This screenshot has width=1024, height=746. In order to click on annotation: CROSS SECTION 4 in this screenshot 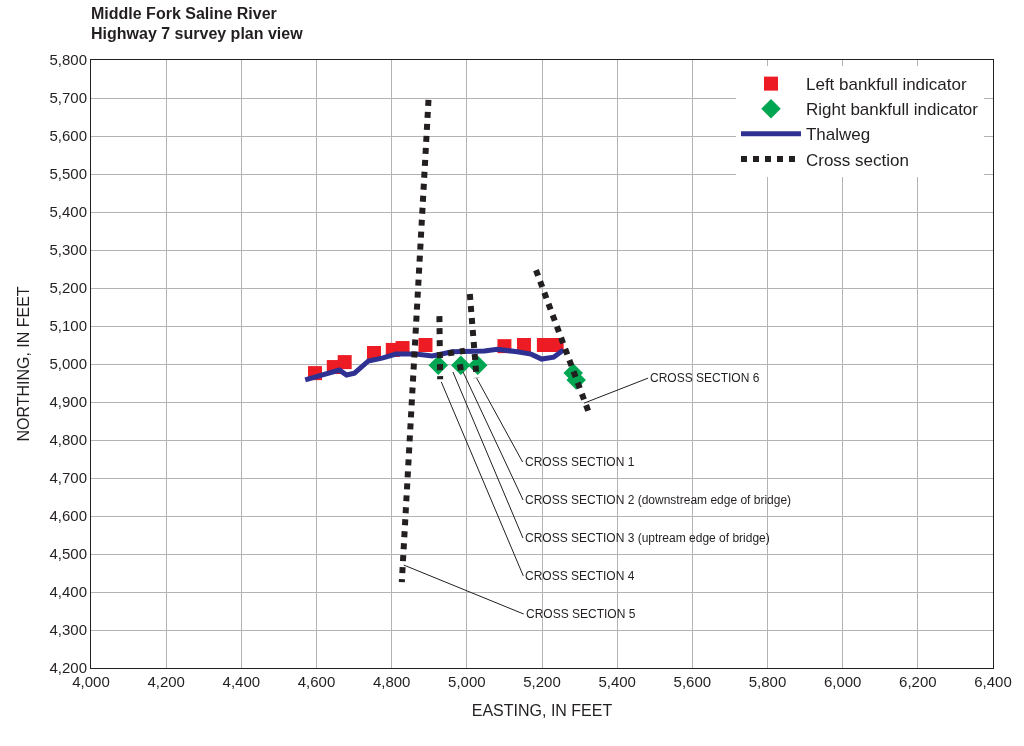, I will do `click(580, 576)`.